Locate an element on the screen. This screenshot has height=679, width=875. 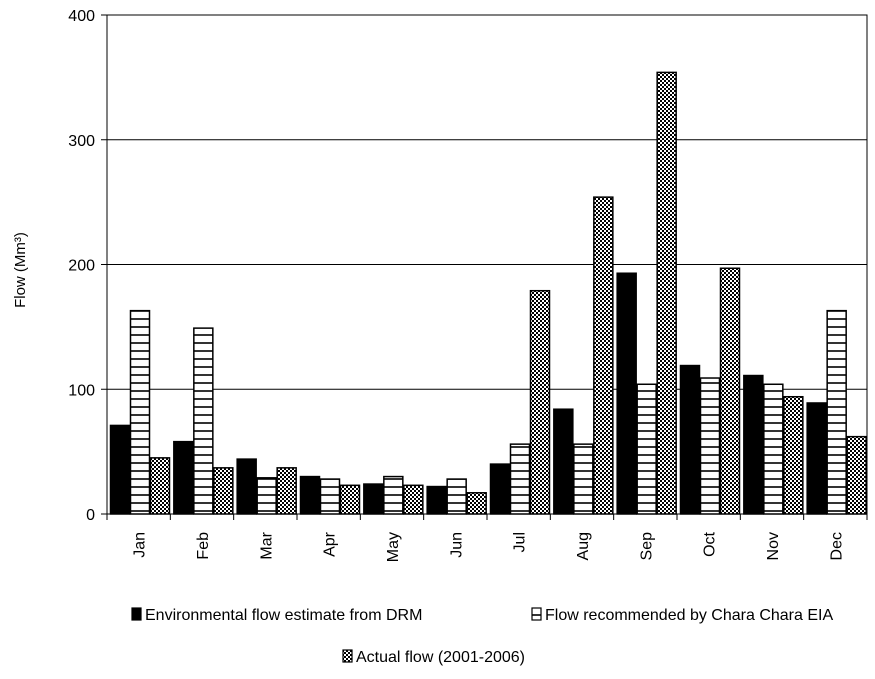
bar-solid-oct is located at coordinates (690, 439).